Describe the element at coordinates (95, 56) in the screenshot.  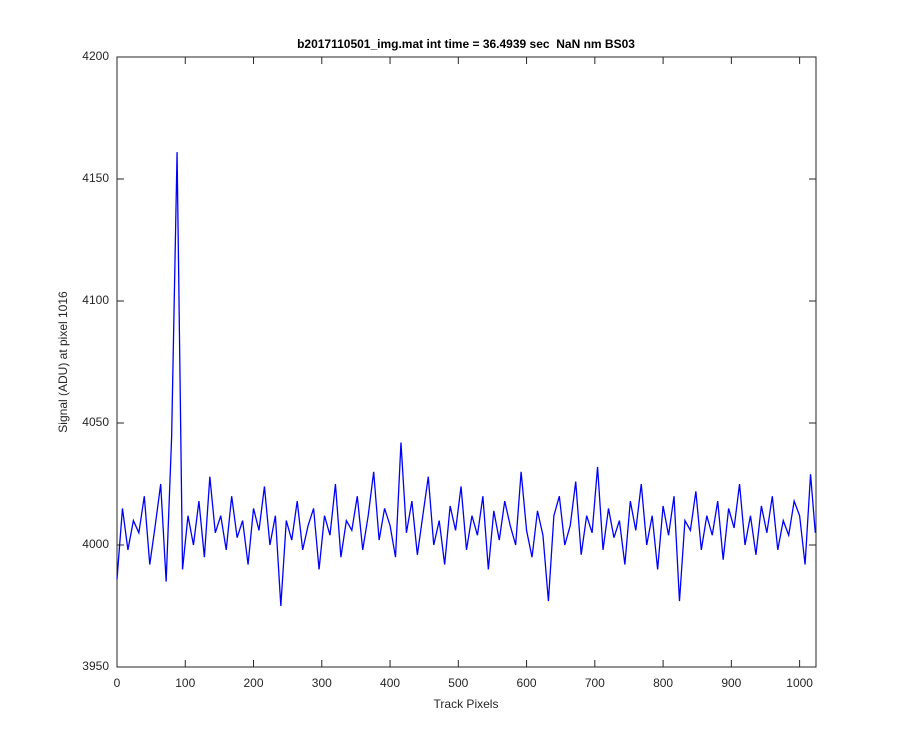
I see `y-tick-label: 4200` at that location.